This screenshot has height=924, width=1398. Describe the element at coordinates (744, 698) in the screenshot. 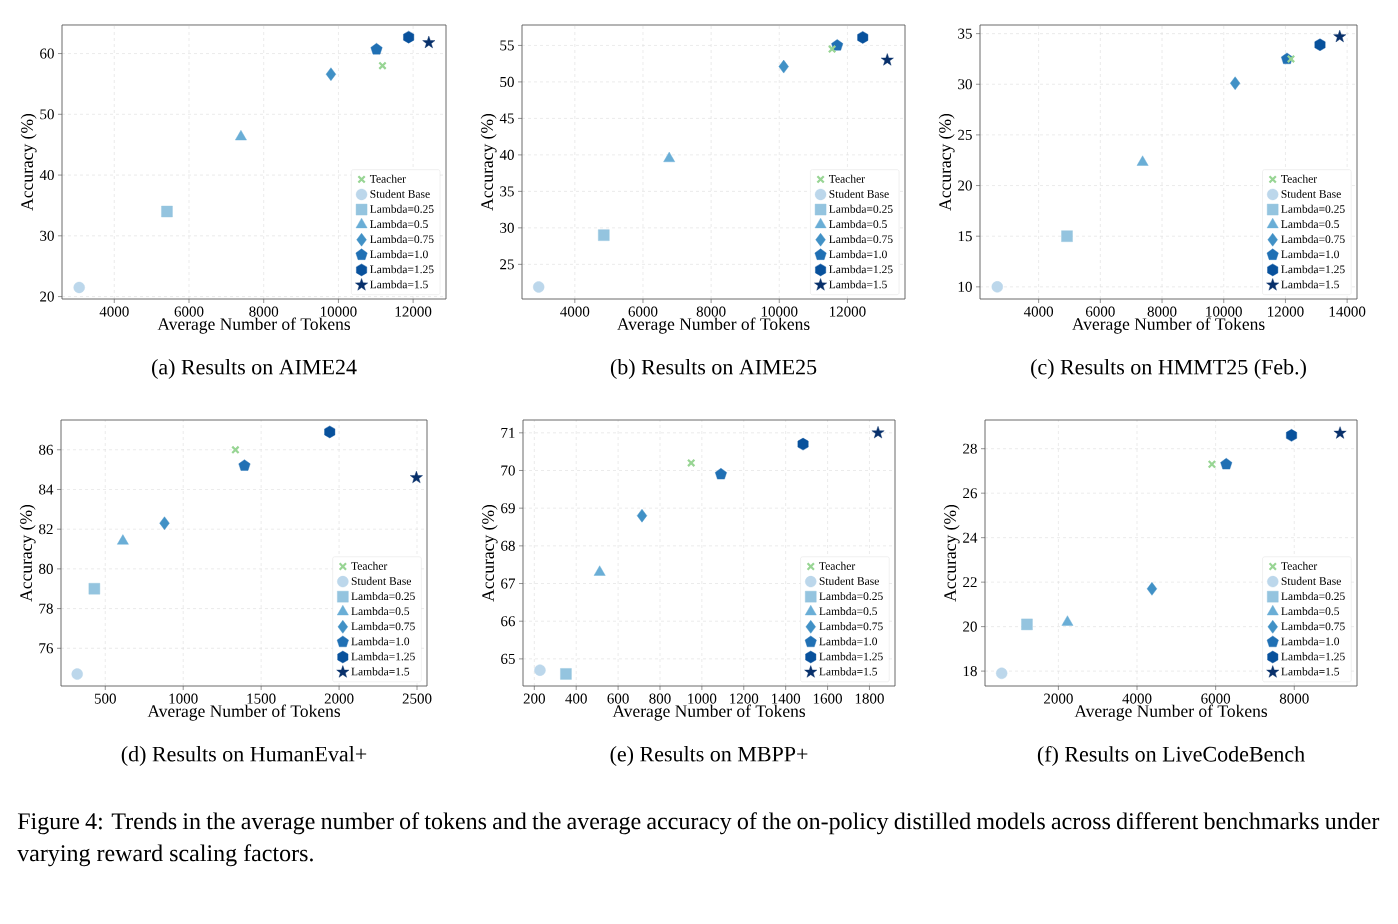

I see `x-tick-label: 1200` at that location.